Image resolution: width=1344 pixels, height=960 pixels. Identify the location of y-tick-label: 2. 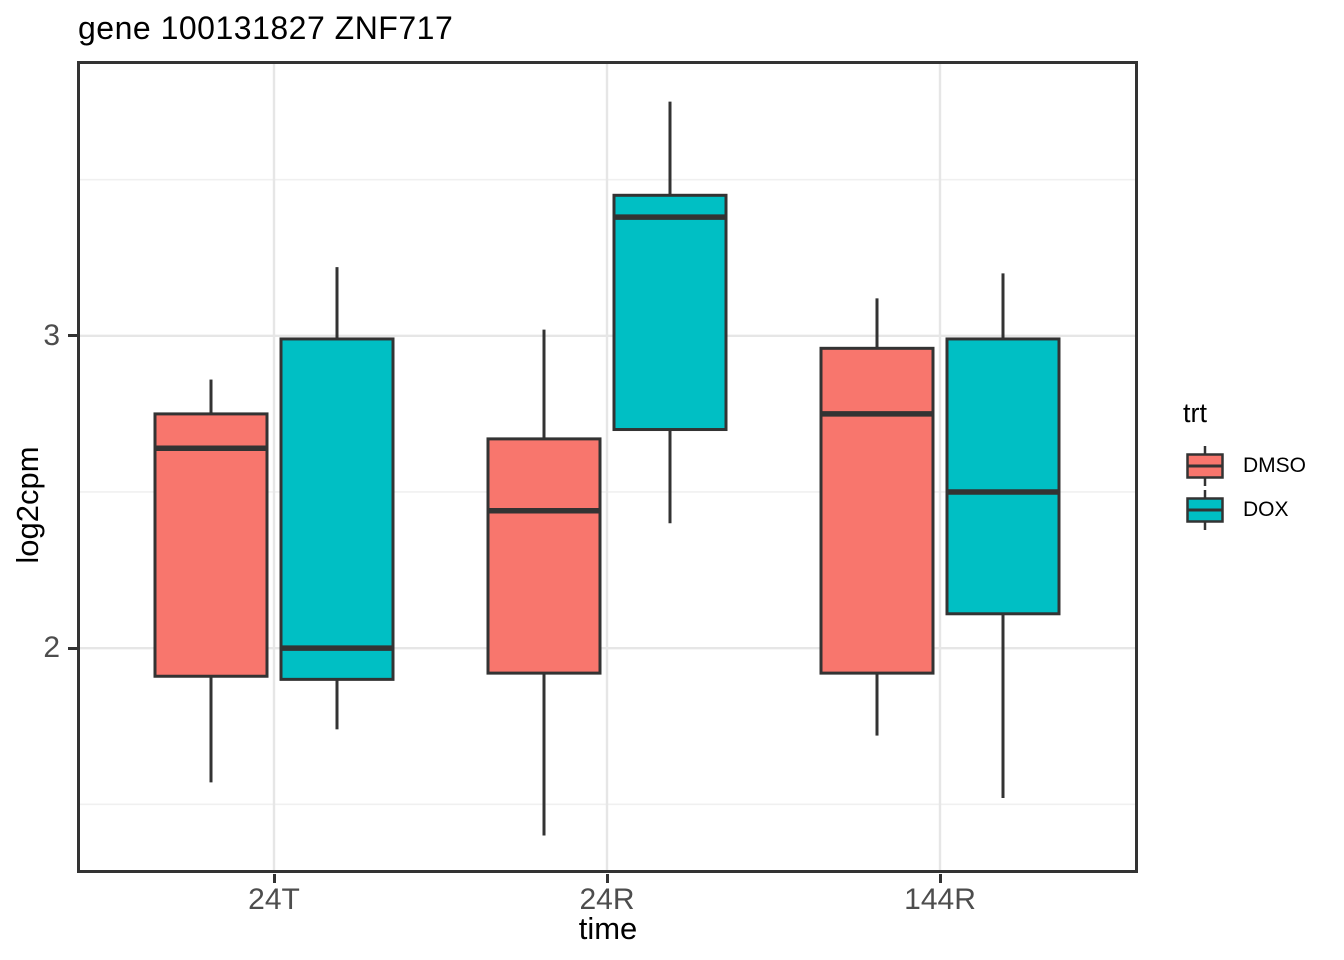
(51, 648).